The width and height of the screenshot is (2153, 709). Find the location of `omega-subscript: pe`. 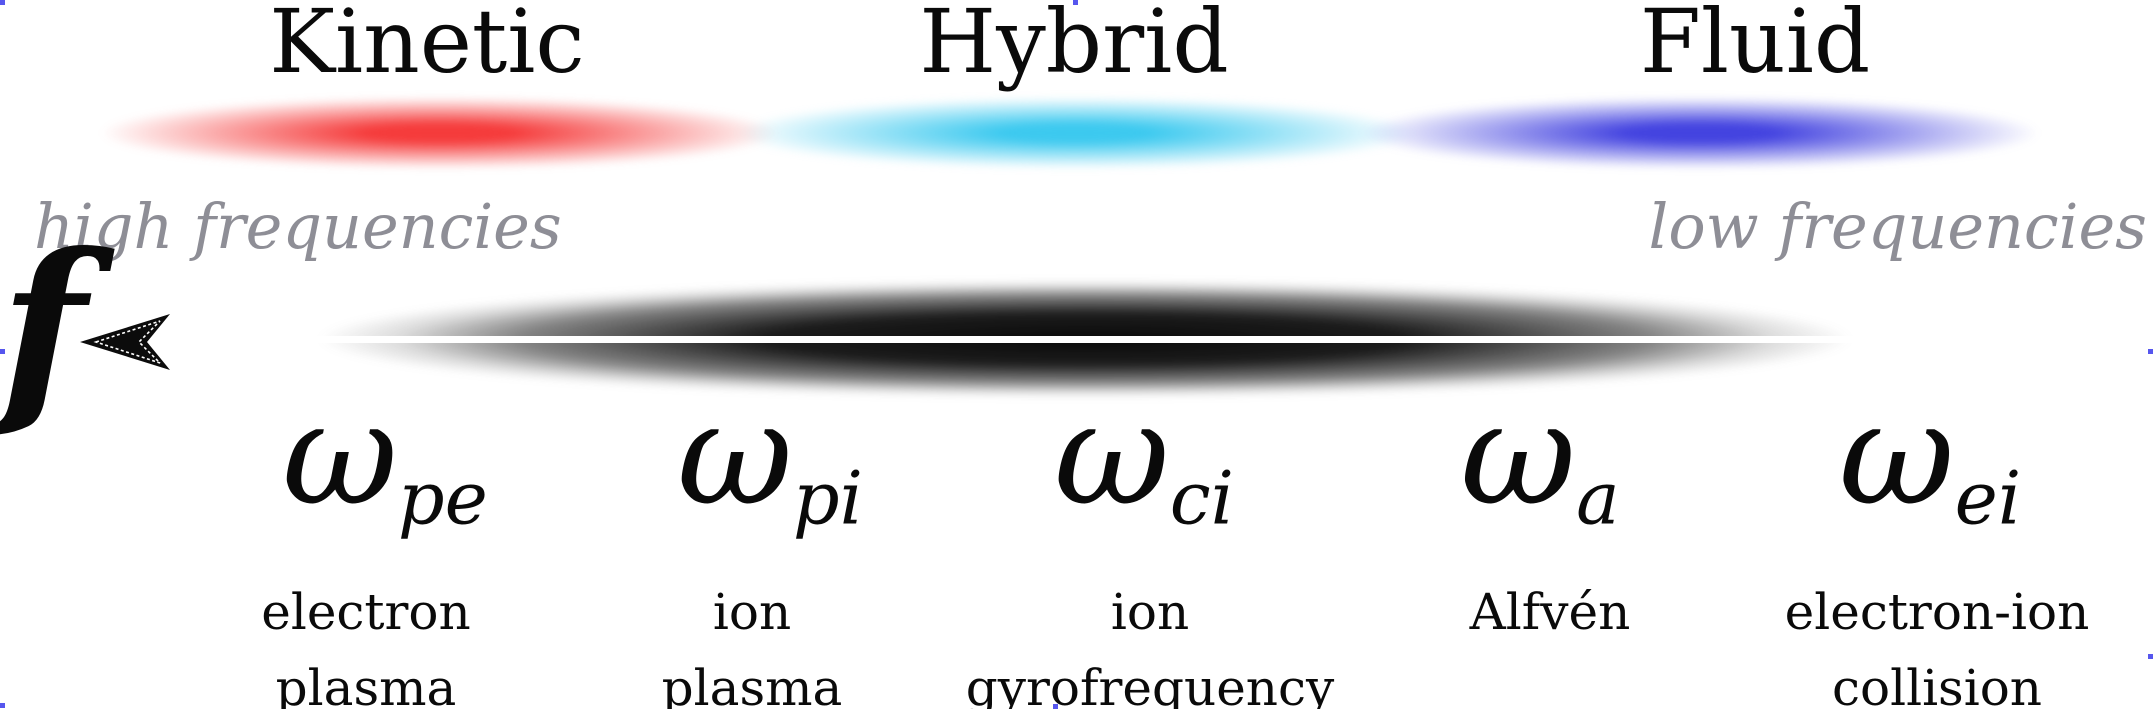

omega-subscript: pe is located at coordinates (442, 499).